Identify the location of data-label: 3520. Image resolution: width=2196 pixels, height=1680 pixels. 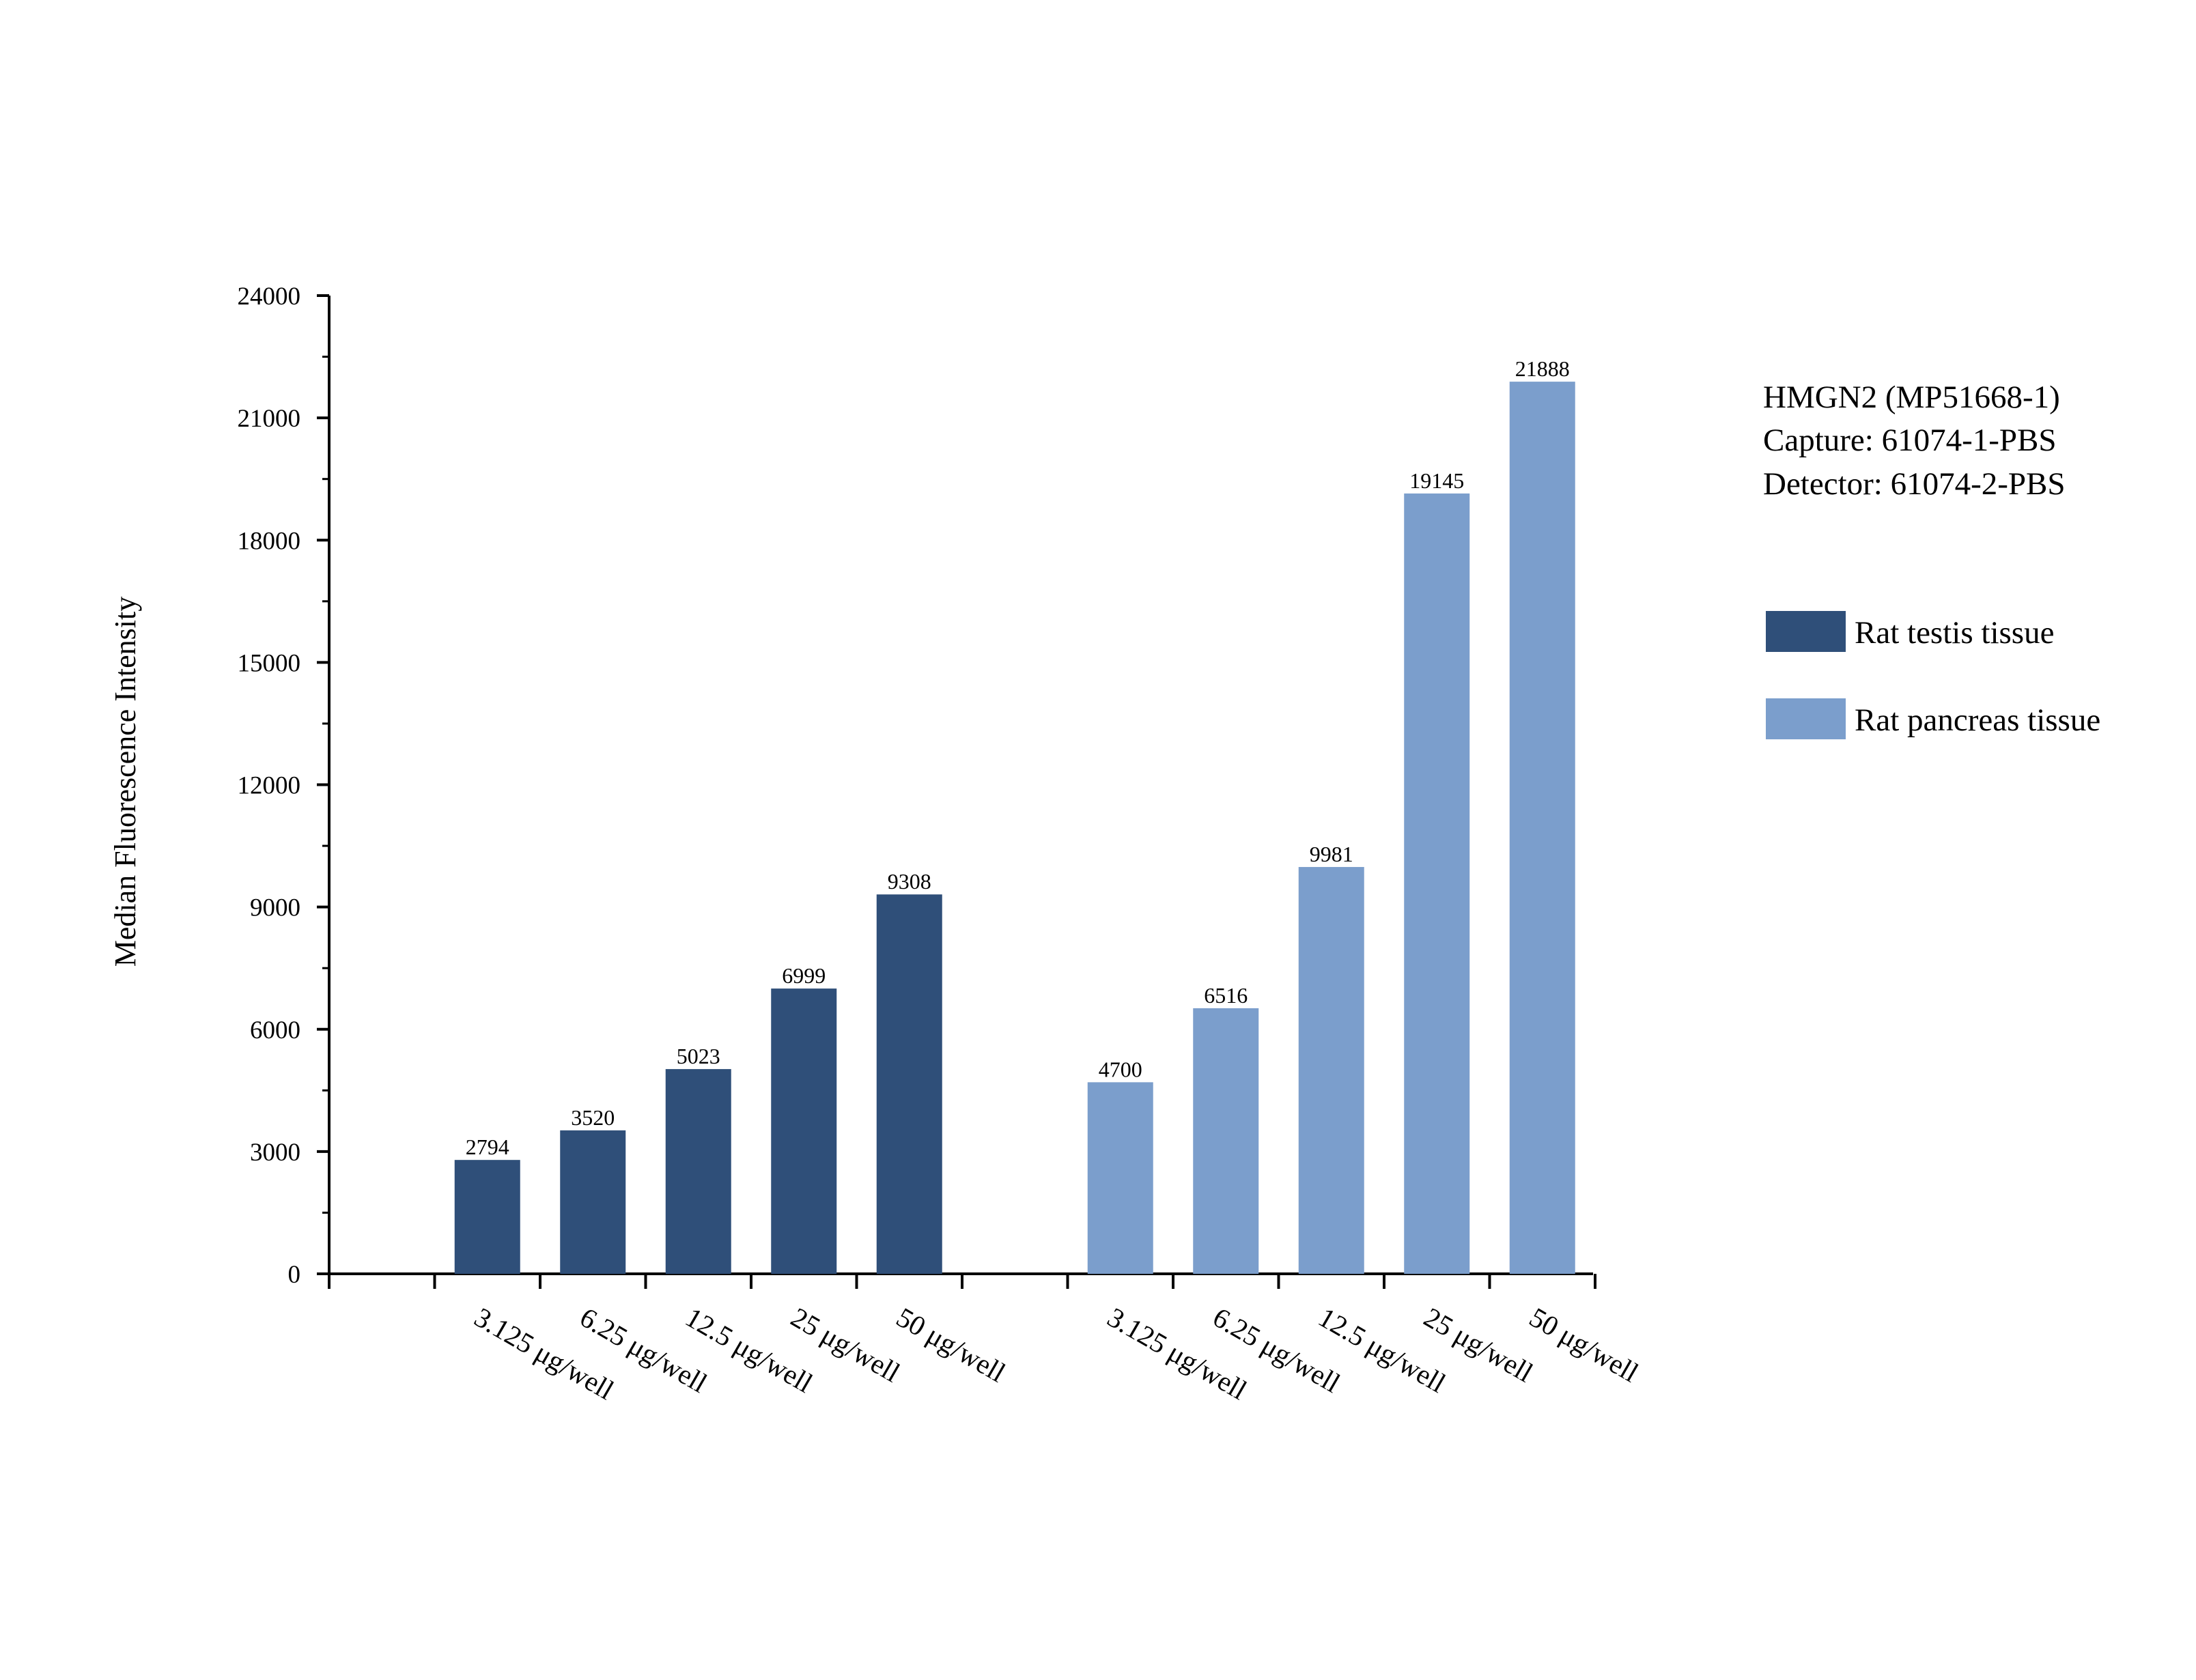
(593, 1117).